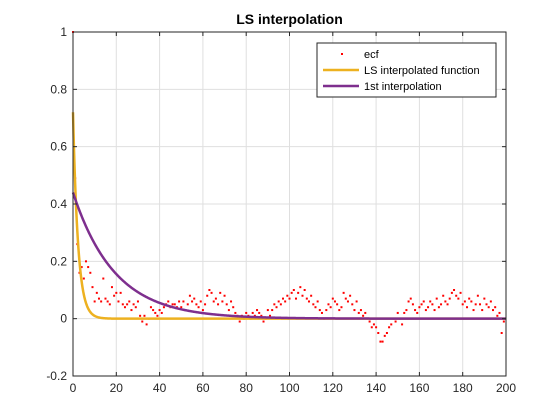 The height and width of the screenshot is (420, 560). Describe the element at coordinates (247, 388) in the screenshot. I see `x-tick-label: 80` at that location.